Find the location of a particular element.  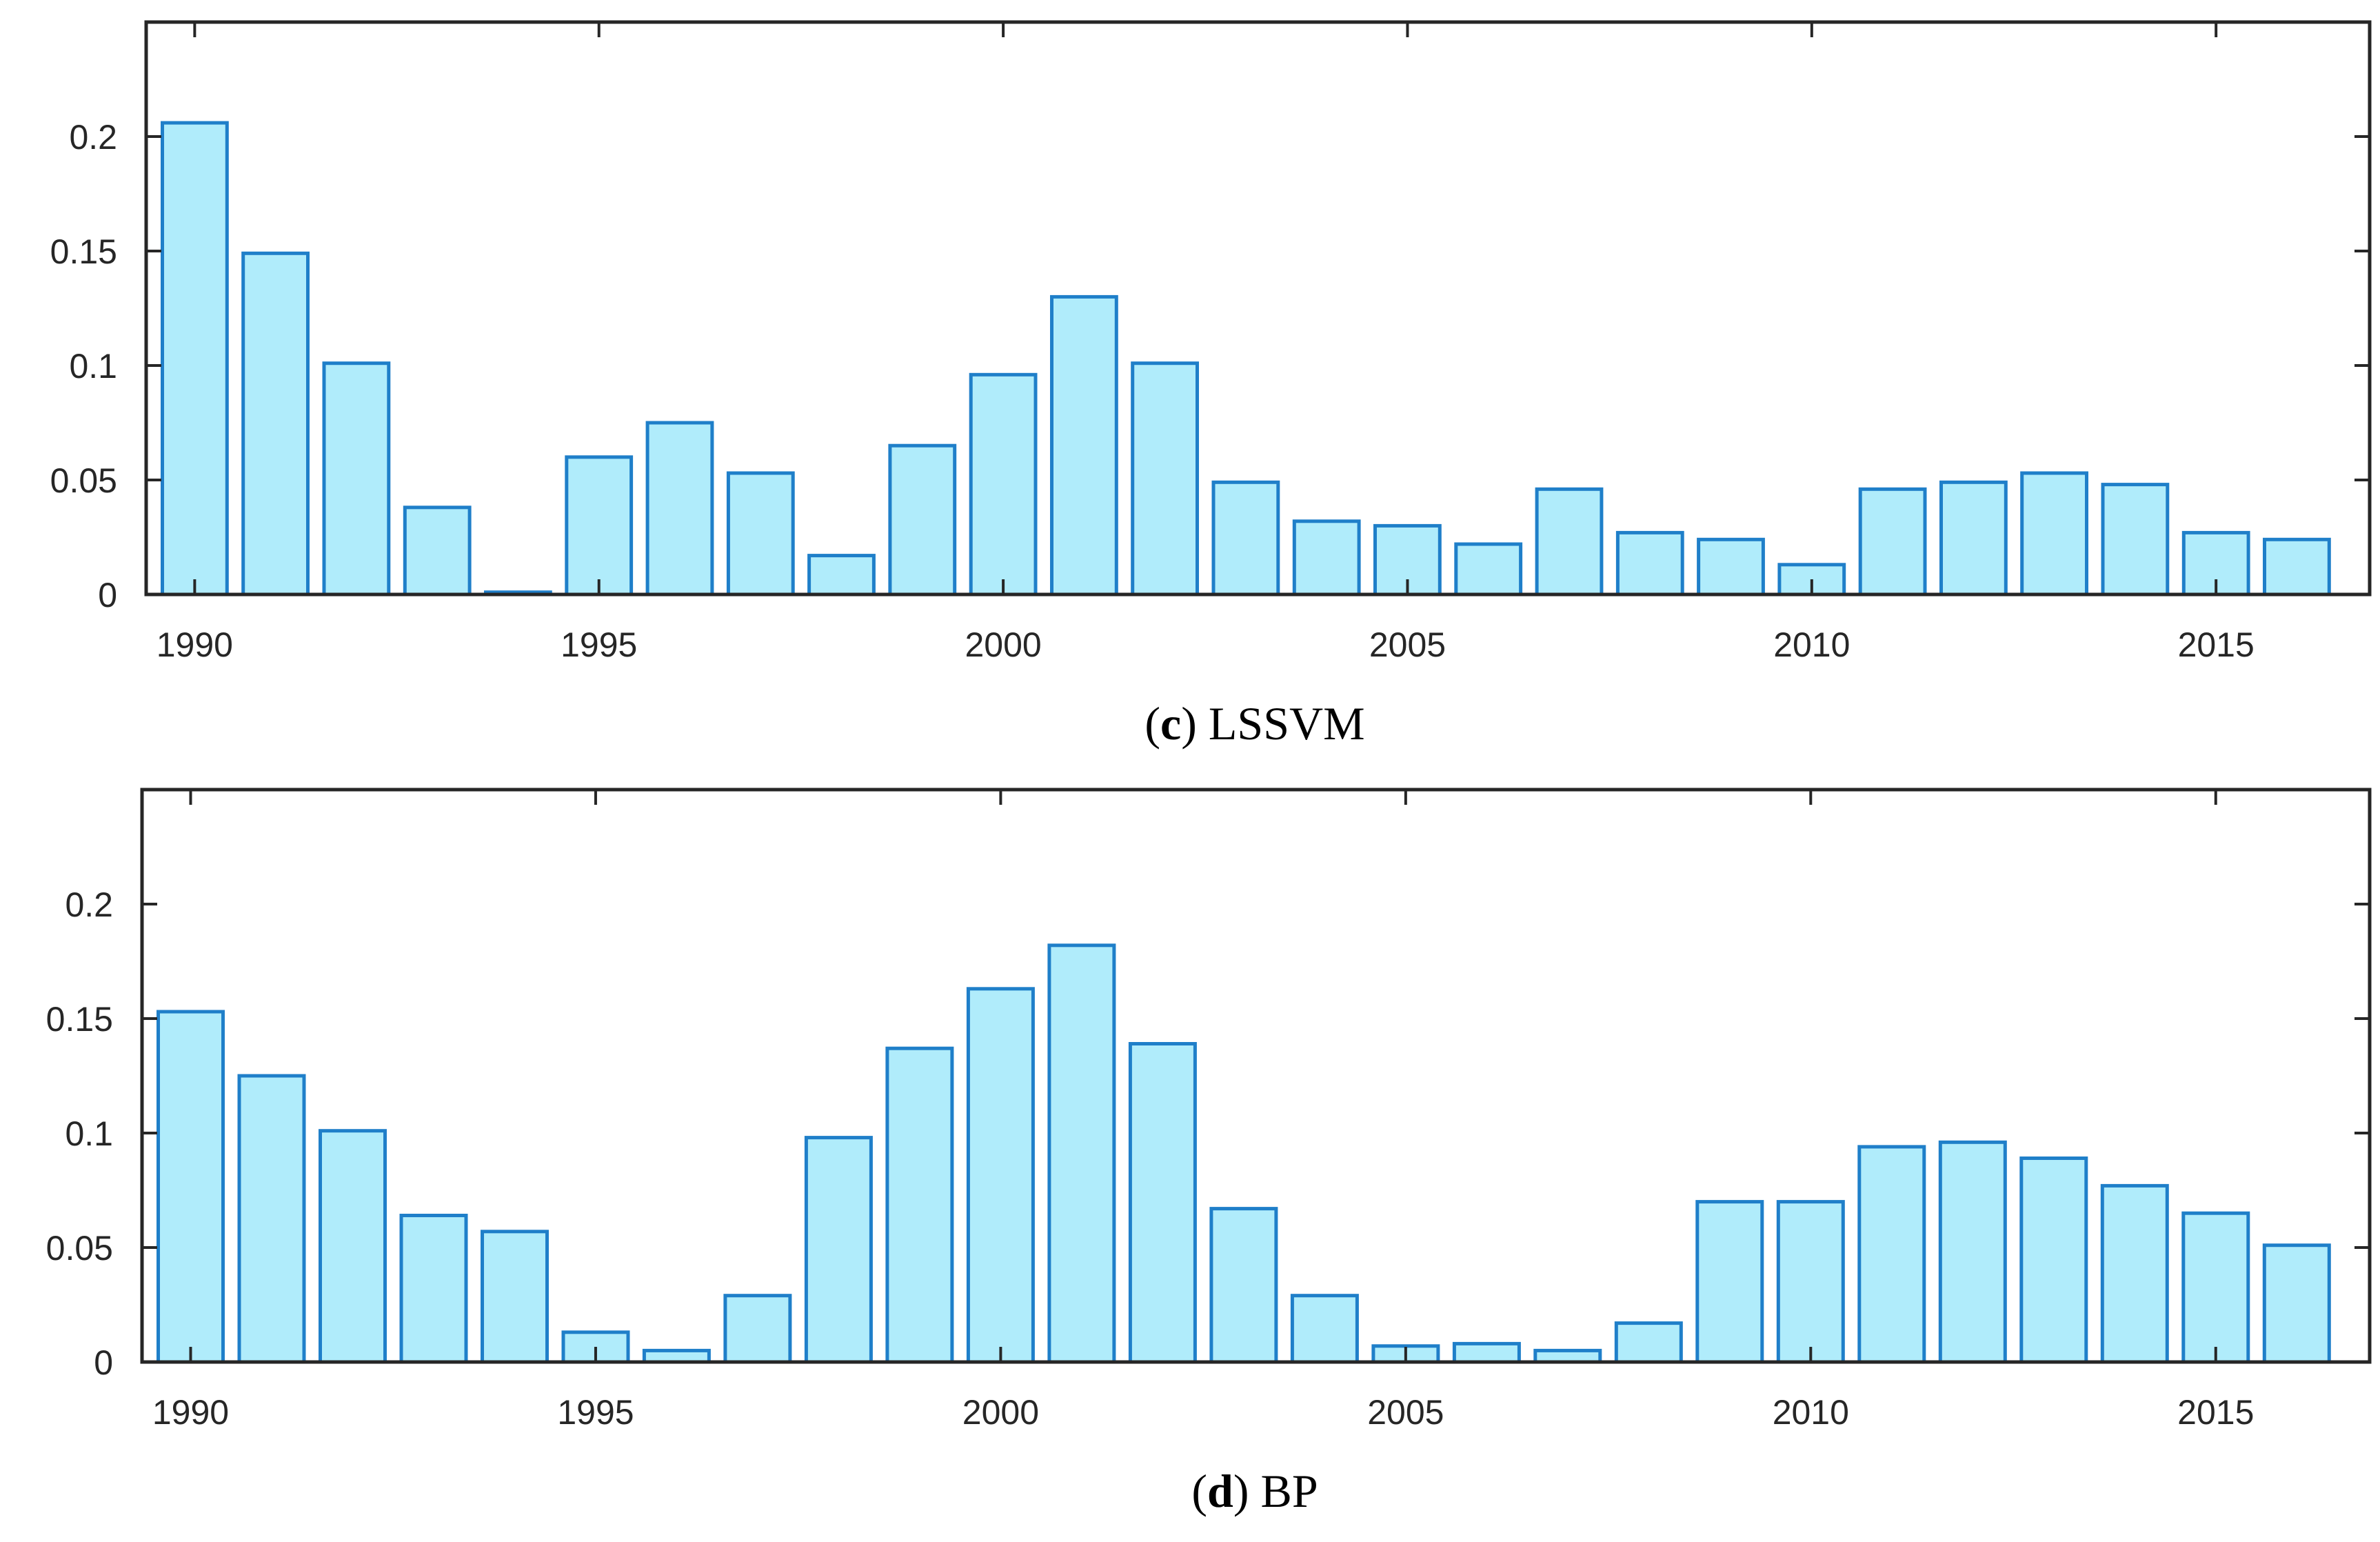

caption-text: LSSVM is located at coordinates (1287, 723).